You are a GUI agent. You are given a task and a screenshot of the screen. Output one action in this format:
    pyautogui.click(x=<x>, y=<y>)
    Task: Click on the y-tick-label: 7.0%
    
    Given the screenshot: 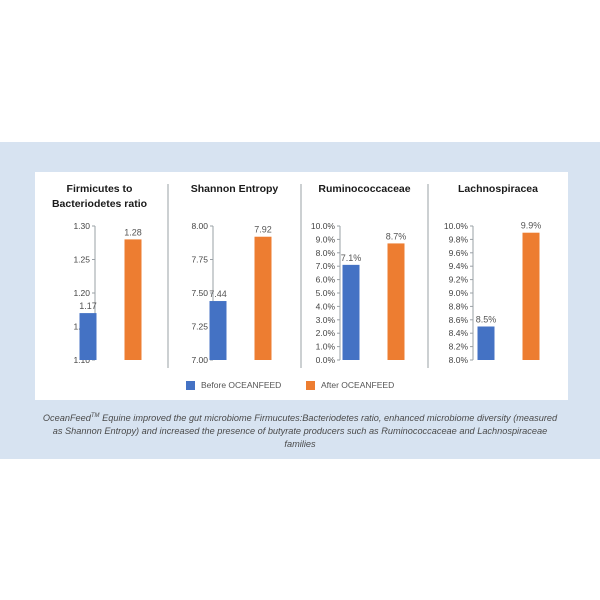 What is the action you would take?
    pyautogui.click(x=326, y=266)
    